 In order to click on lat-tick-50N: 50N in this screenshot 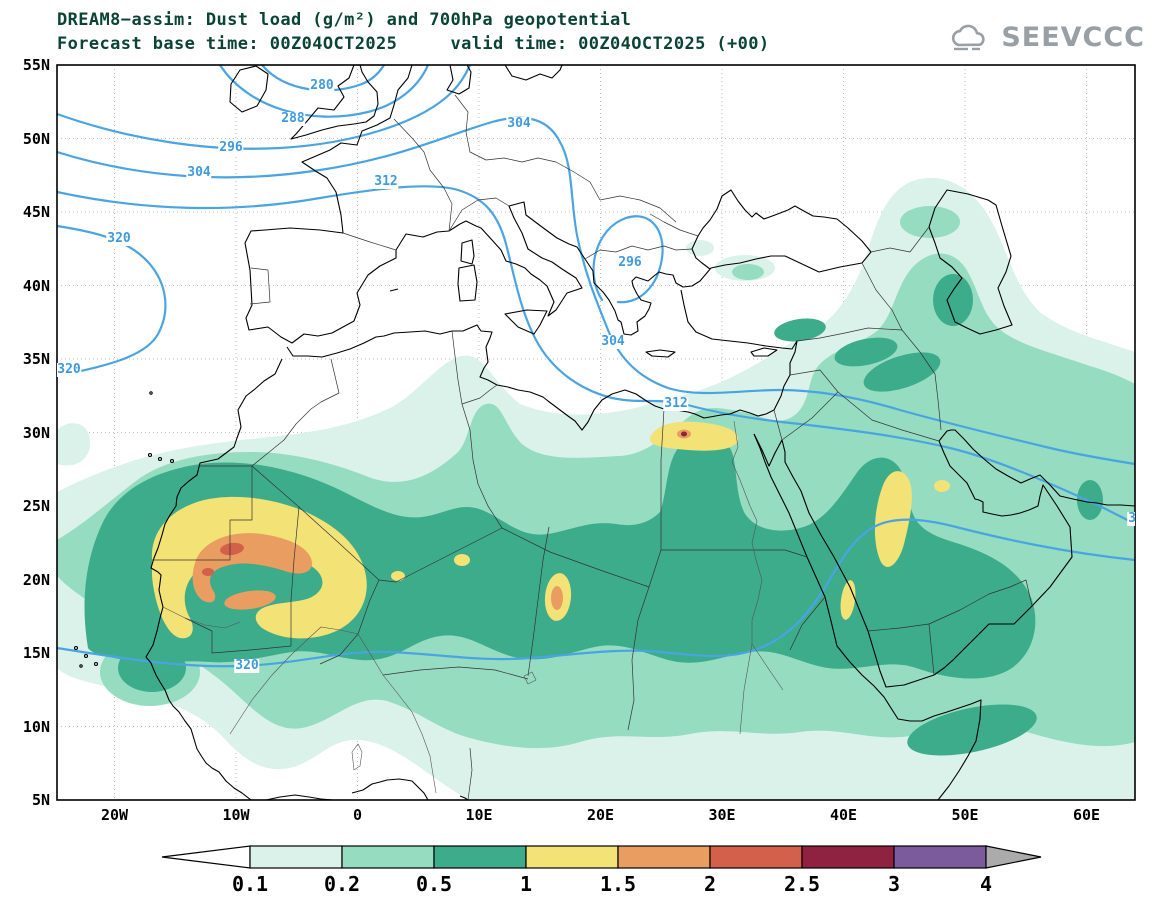, I will do `click(36, 138)`.